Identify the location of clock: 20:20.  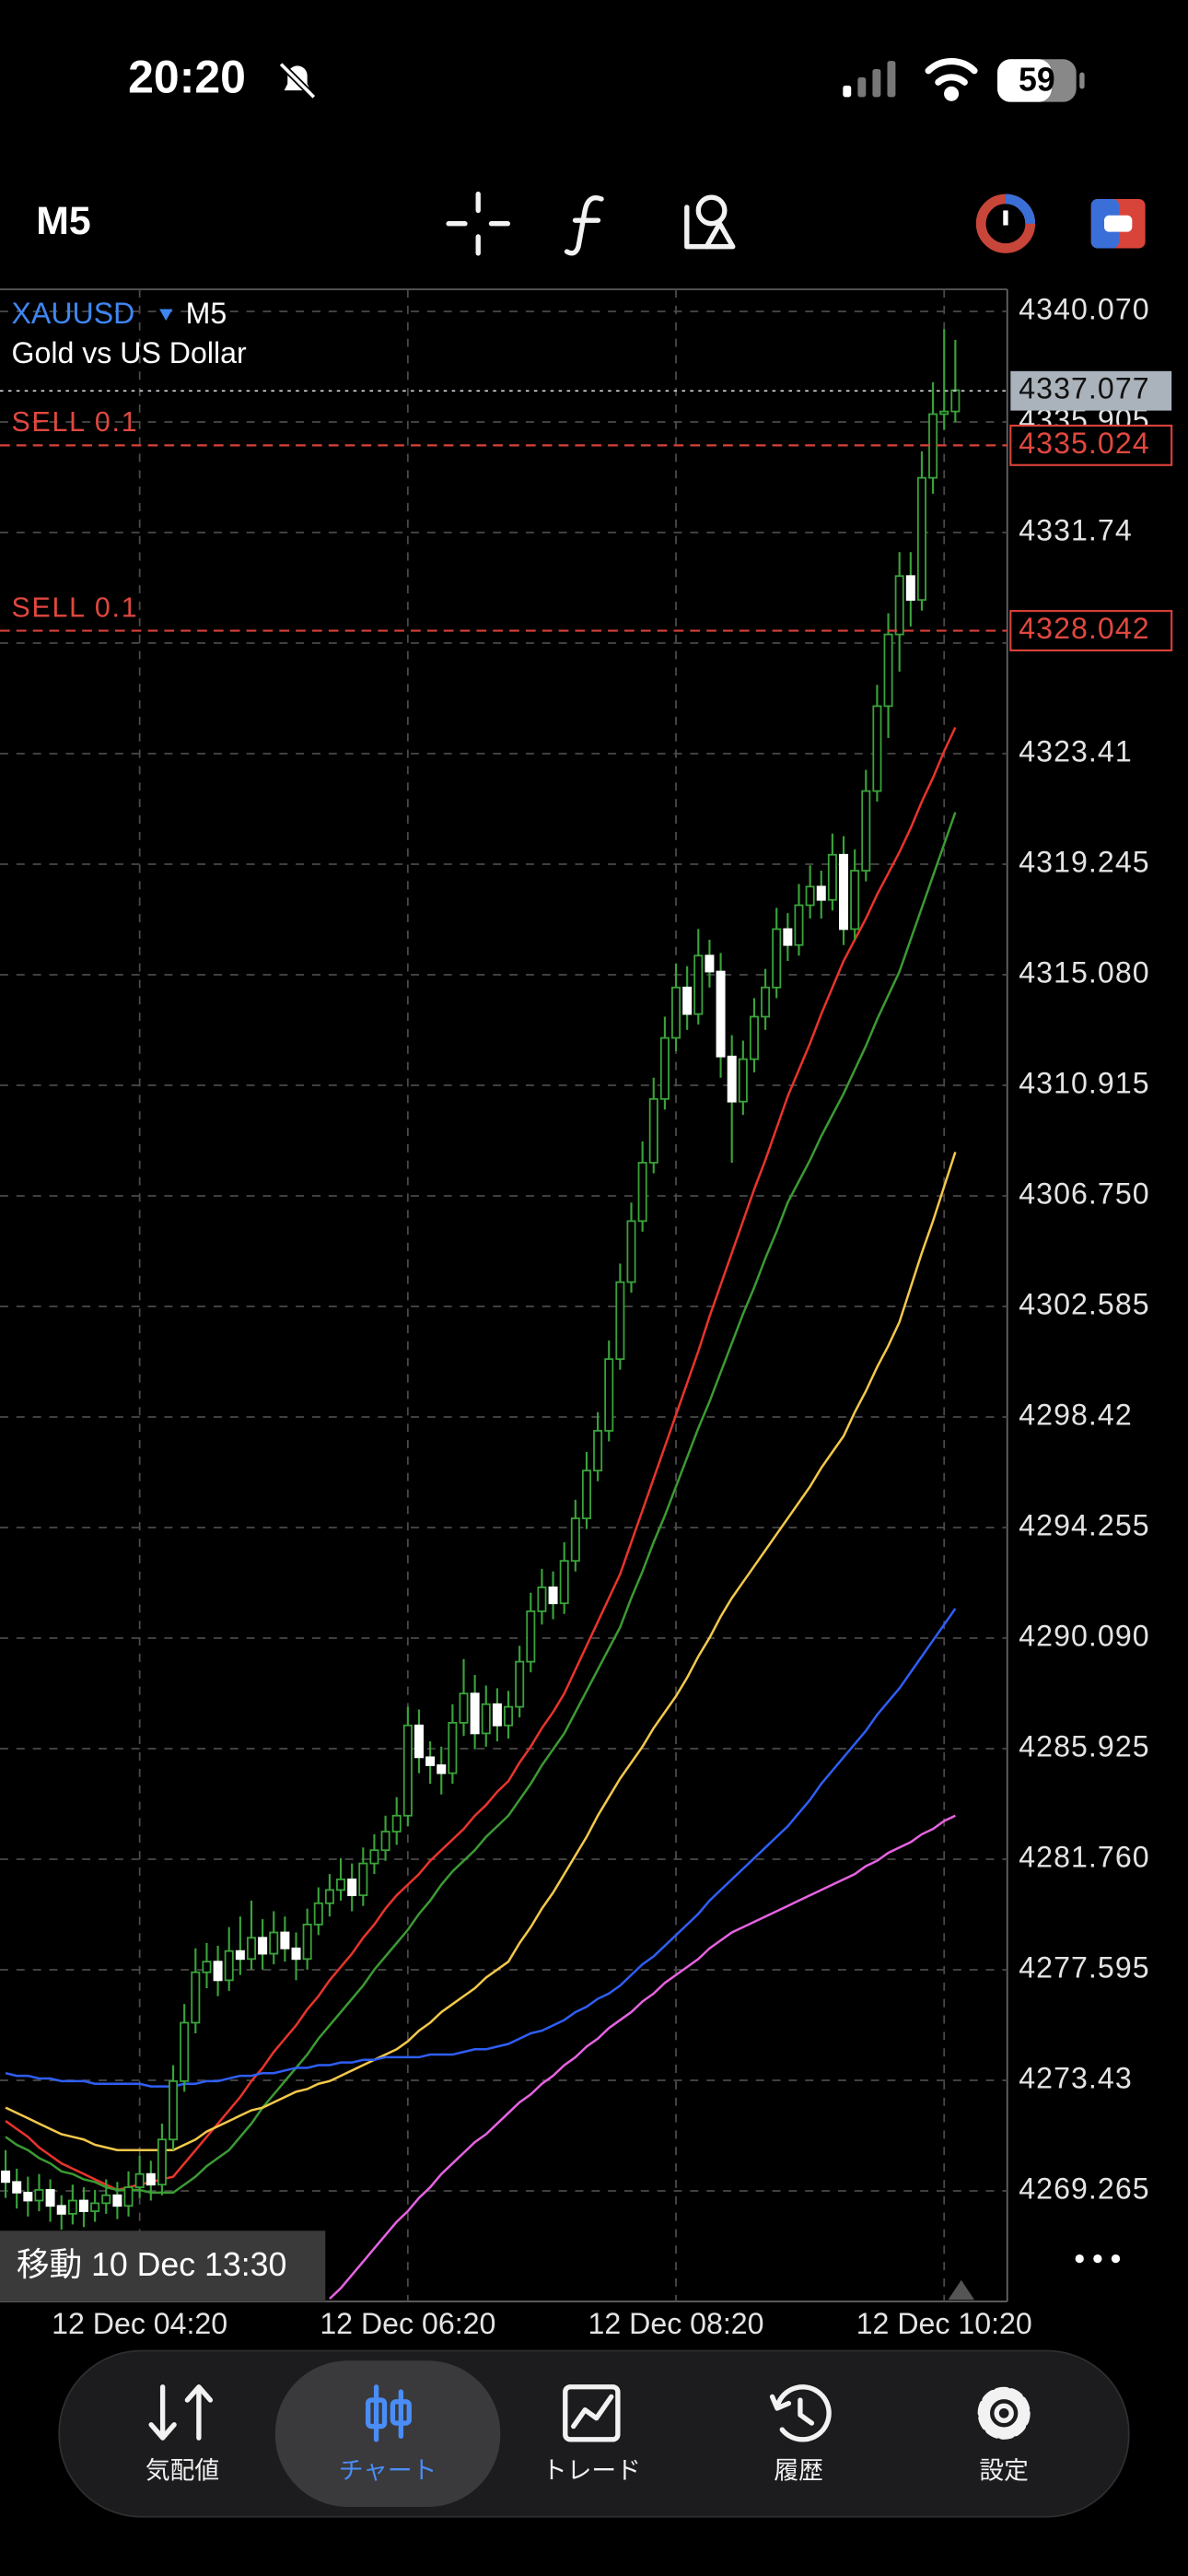
(187, 77).